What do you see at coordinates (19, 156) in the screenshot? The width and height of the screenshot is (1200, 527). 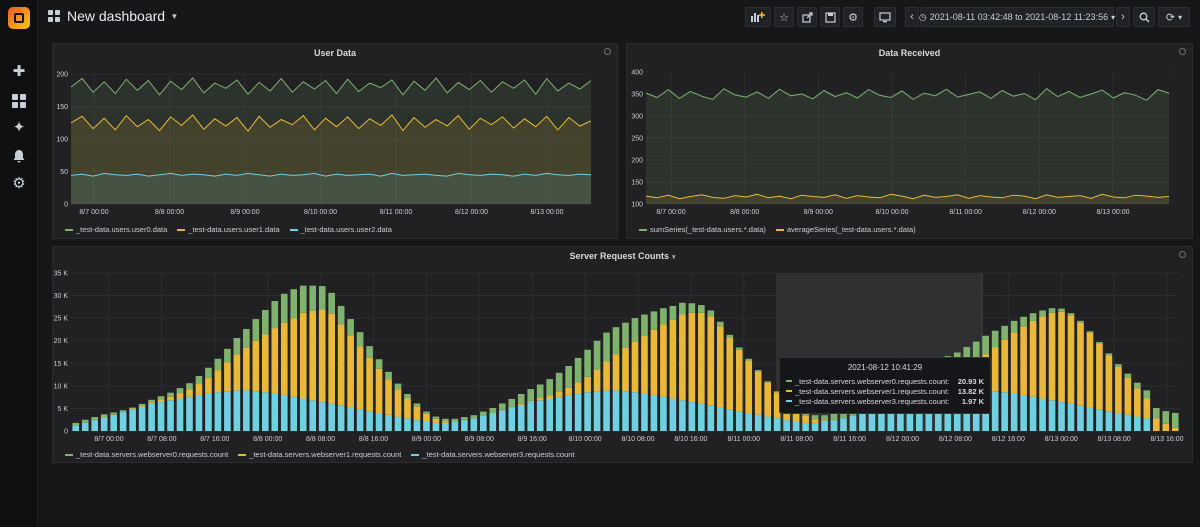 I see `bell-icon` at bounding box center [19, 156].